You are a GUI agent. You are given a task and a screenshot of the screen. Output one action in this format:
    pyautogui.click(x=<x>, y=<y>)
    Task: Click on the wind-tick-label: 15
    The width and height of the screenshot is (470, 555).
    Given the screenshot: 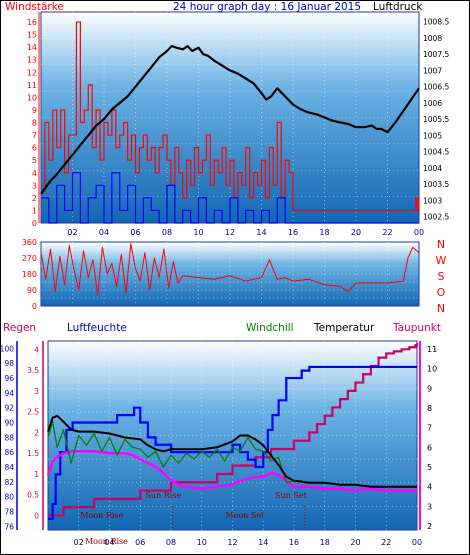 What is the action you would take?
    pyautogui.click(x=32, y=35)
    